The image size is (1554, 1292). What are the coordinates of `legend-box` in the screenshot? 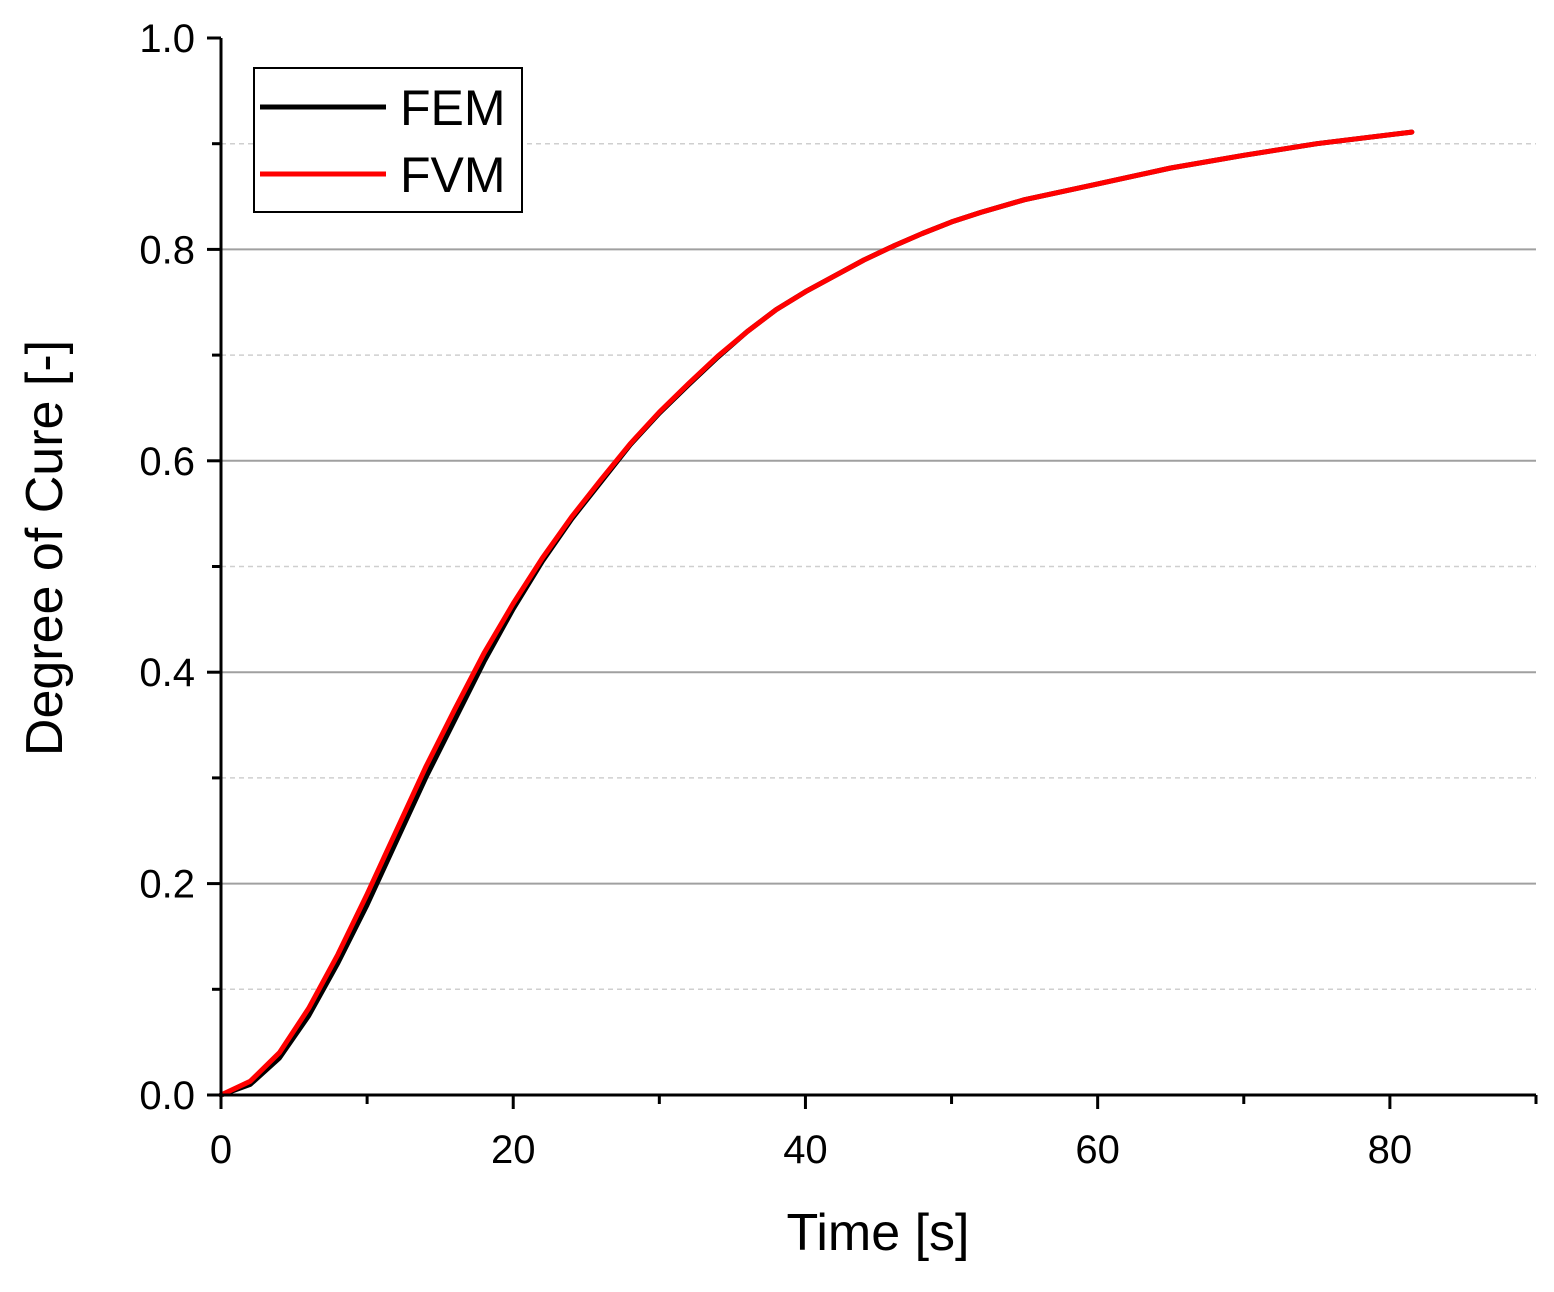 It's located at (388, 140).